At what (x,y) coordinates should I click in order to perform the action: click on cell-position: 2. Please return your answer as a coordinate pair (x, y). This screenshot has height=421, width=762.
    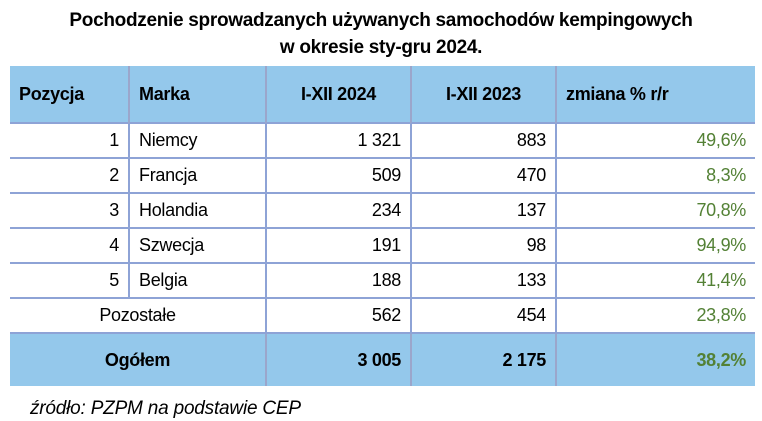
    Looking at the image, I should click on (69, 176).